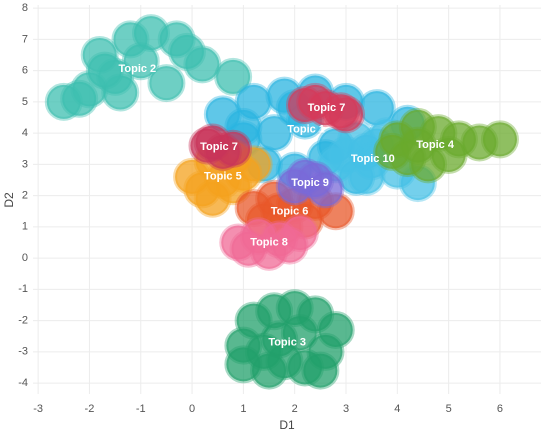 The width and height of the screenshot is (550, 434). I want to click on y-tick-label: -2, so click(23, 320).